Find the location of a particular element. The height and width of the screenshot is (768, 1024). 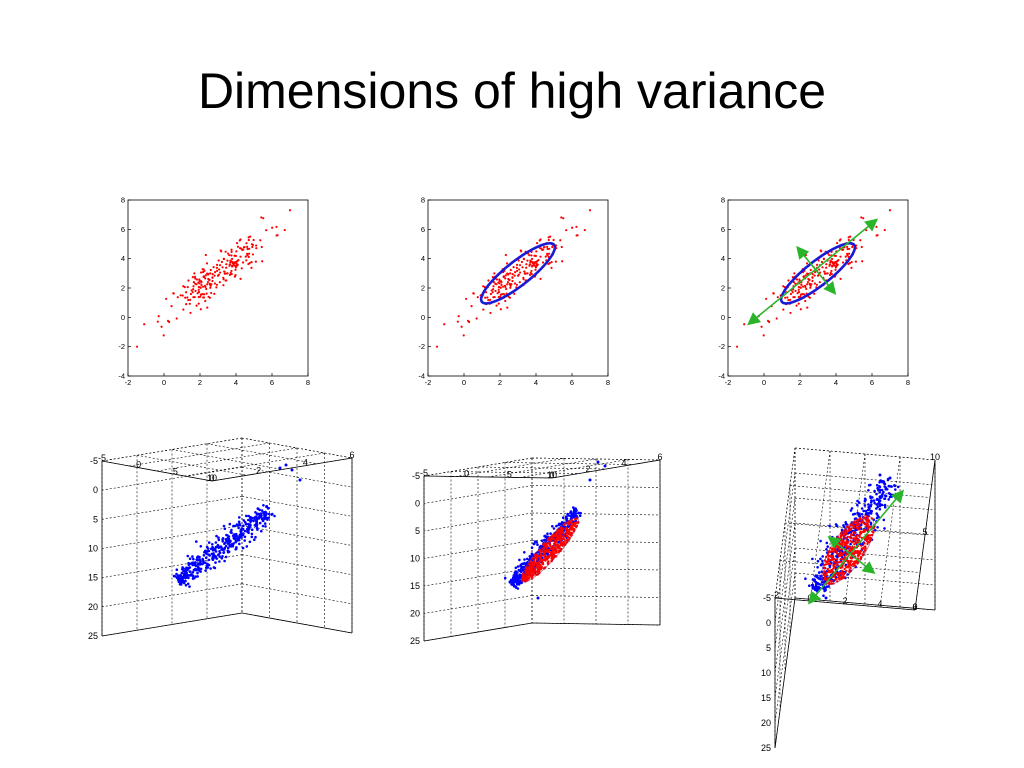

x-tick-label: -5 is located at coordinates (424, 473).